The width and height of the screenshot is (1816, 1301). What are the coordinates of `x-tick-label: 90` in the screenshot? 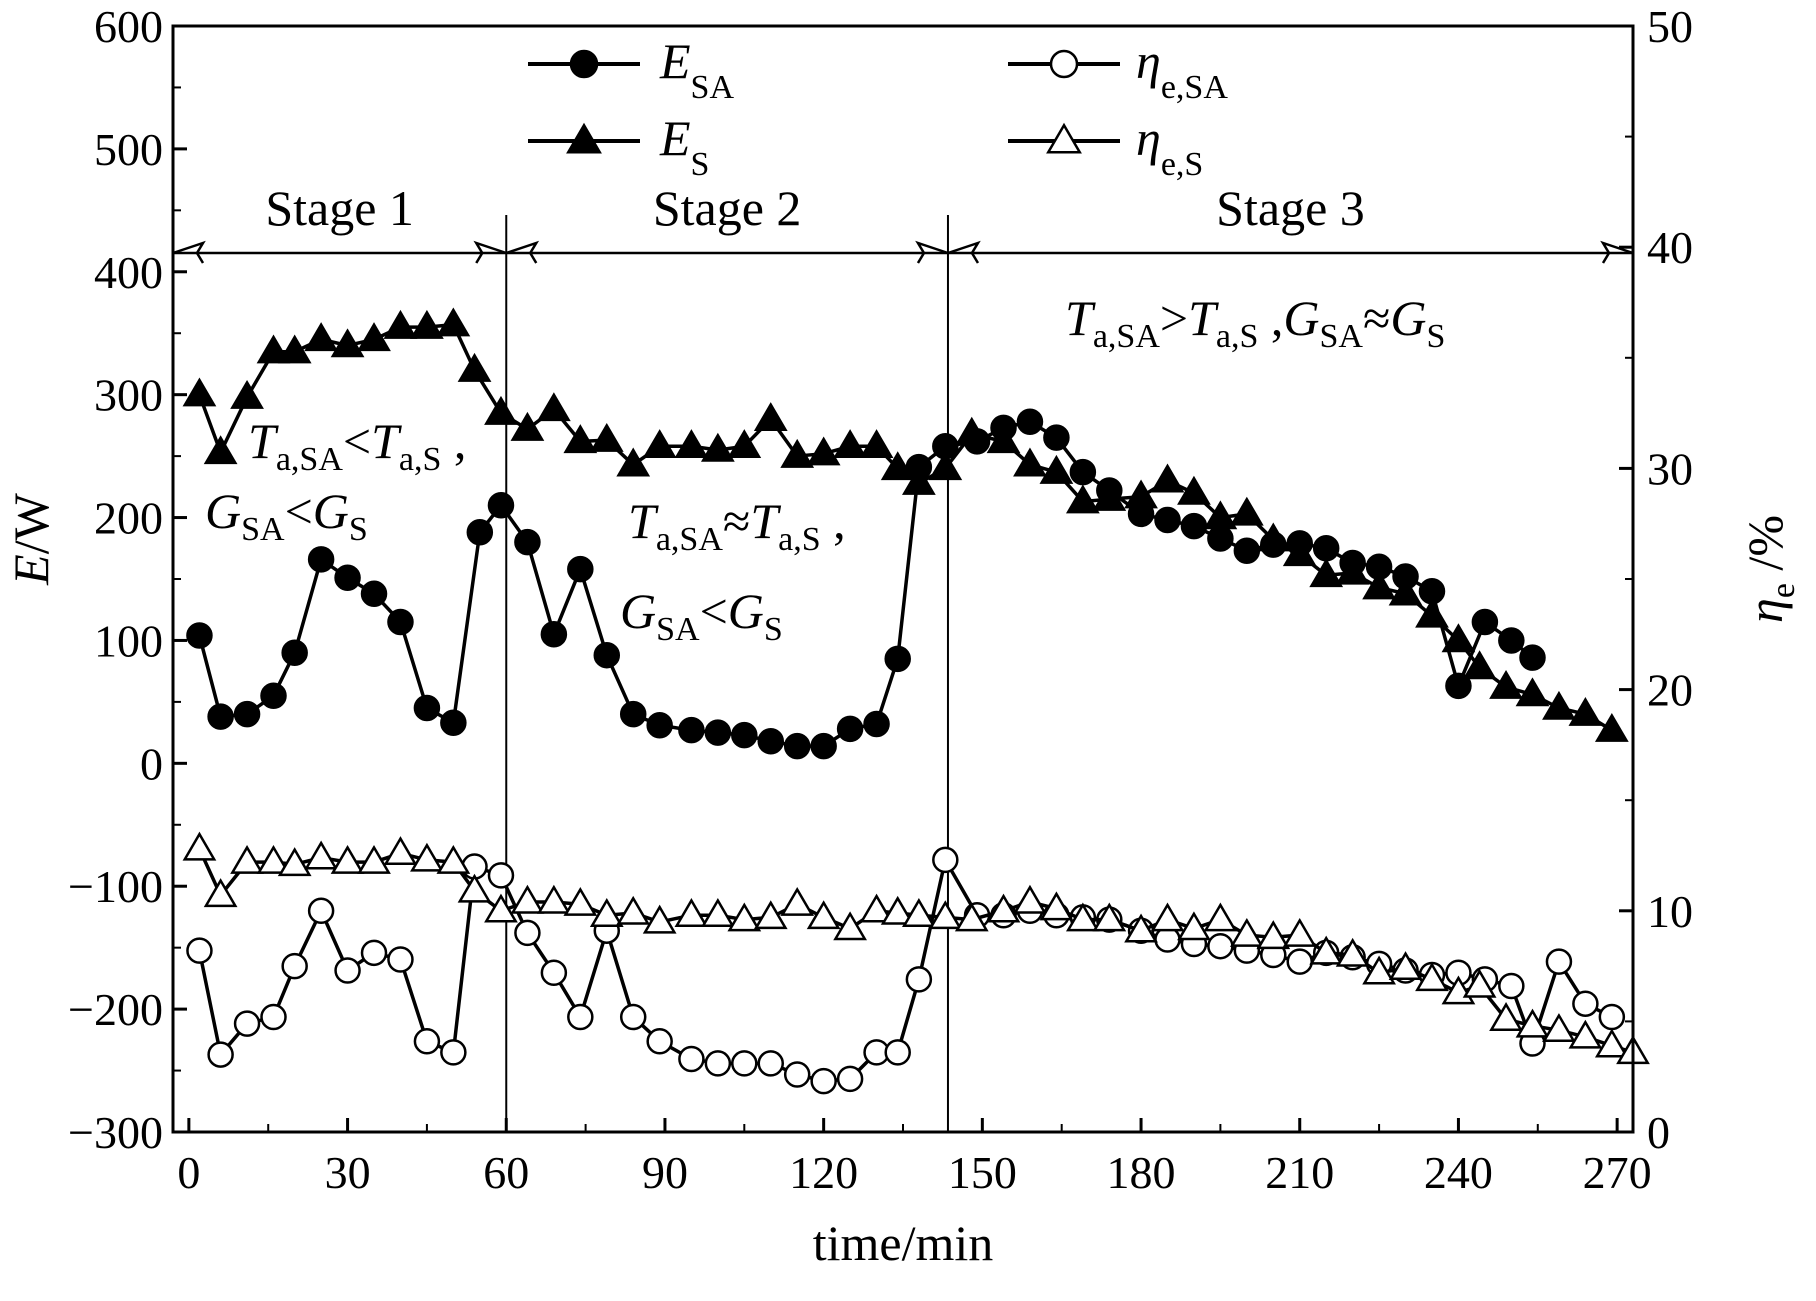 It's located at (665, 1172).